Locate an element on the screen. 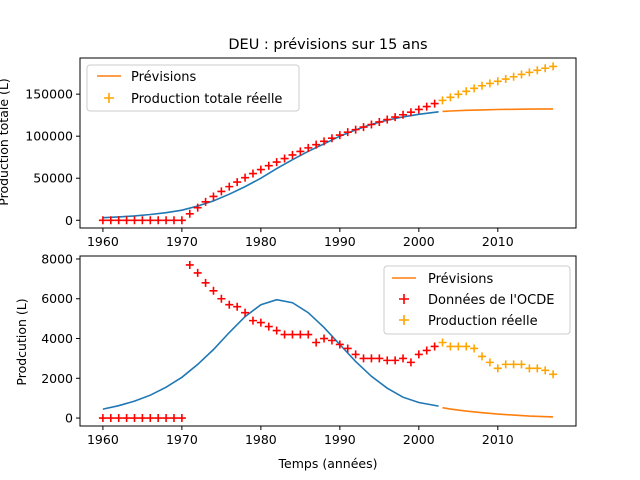  legend-label-oecd: Données de l'OCDE is located at coordinates (491, 300).